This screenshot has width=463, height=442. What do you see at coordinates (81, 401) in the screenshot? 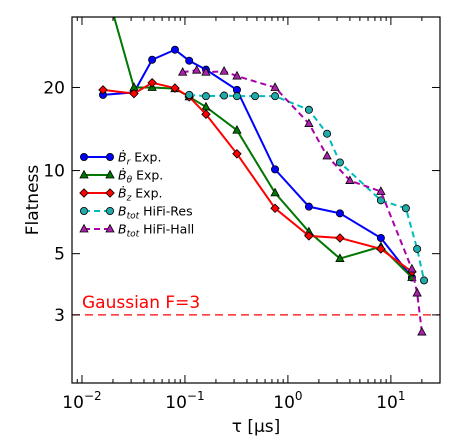
I see `x-tick-label: 10⁻²` at bounding box center [81, 401].